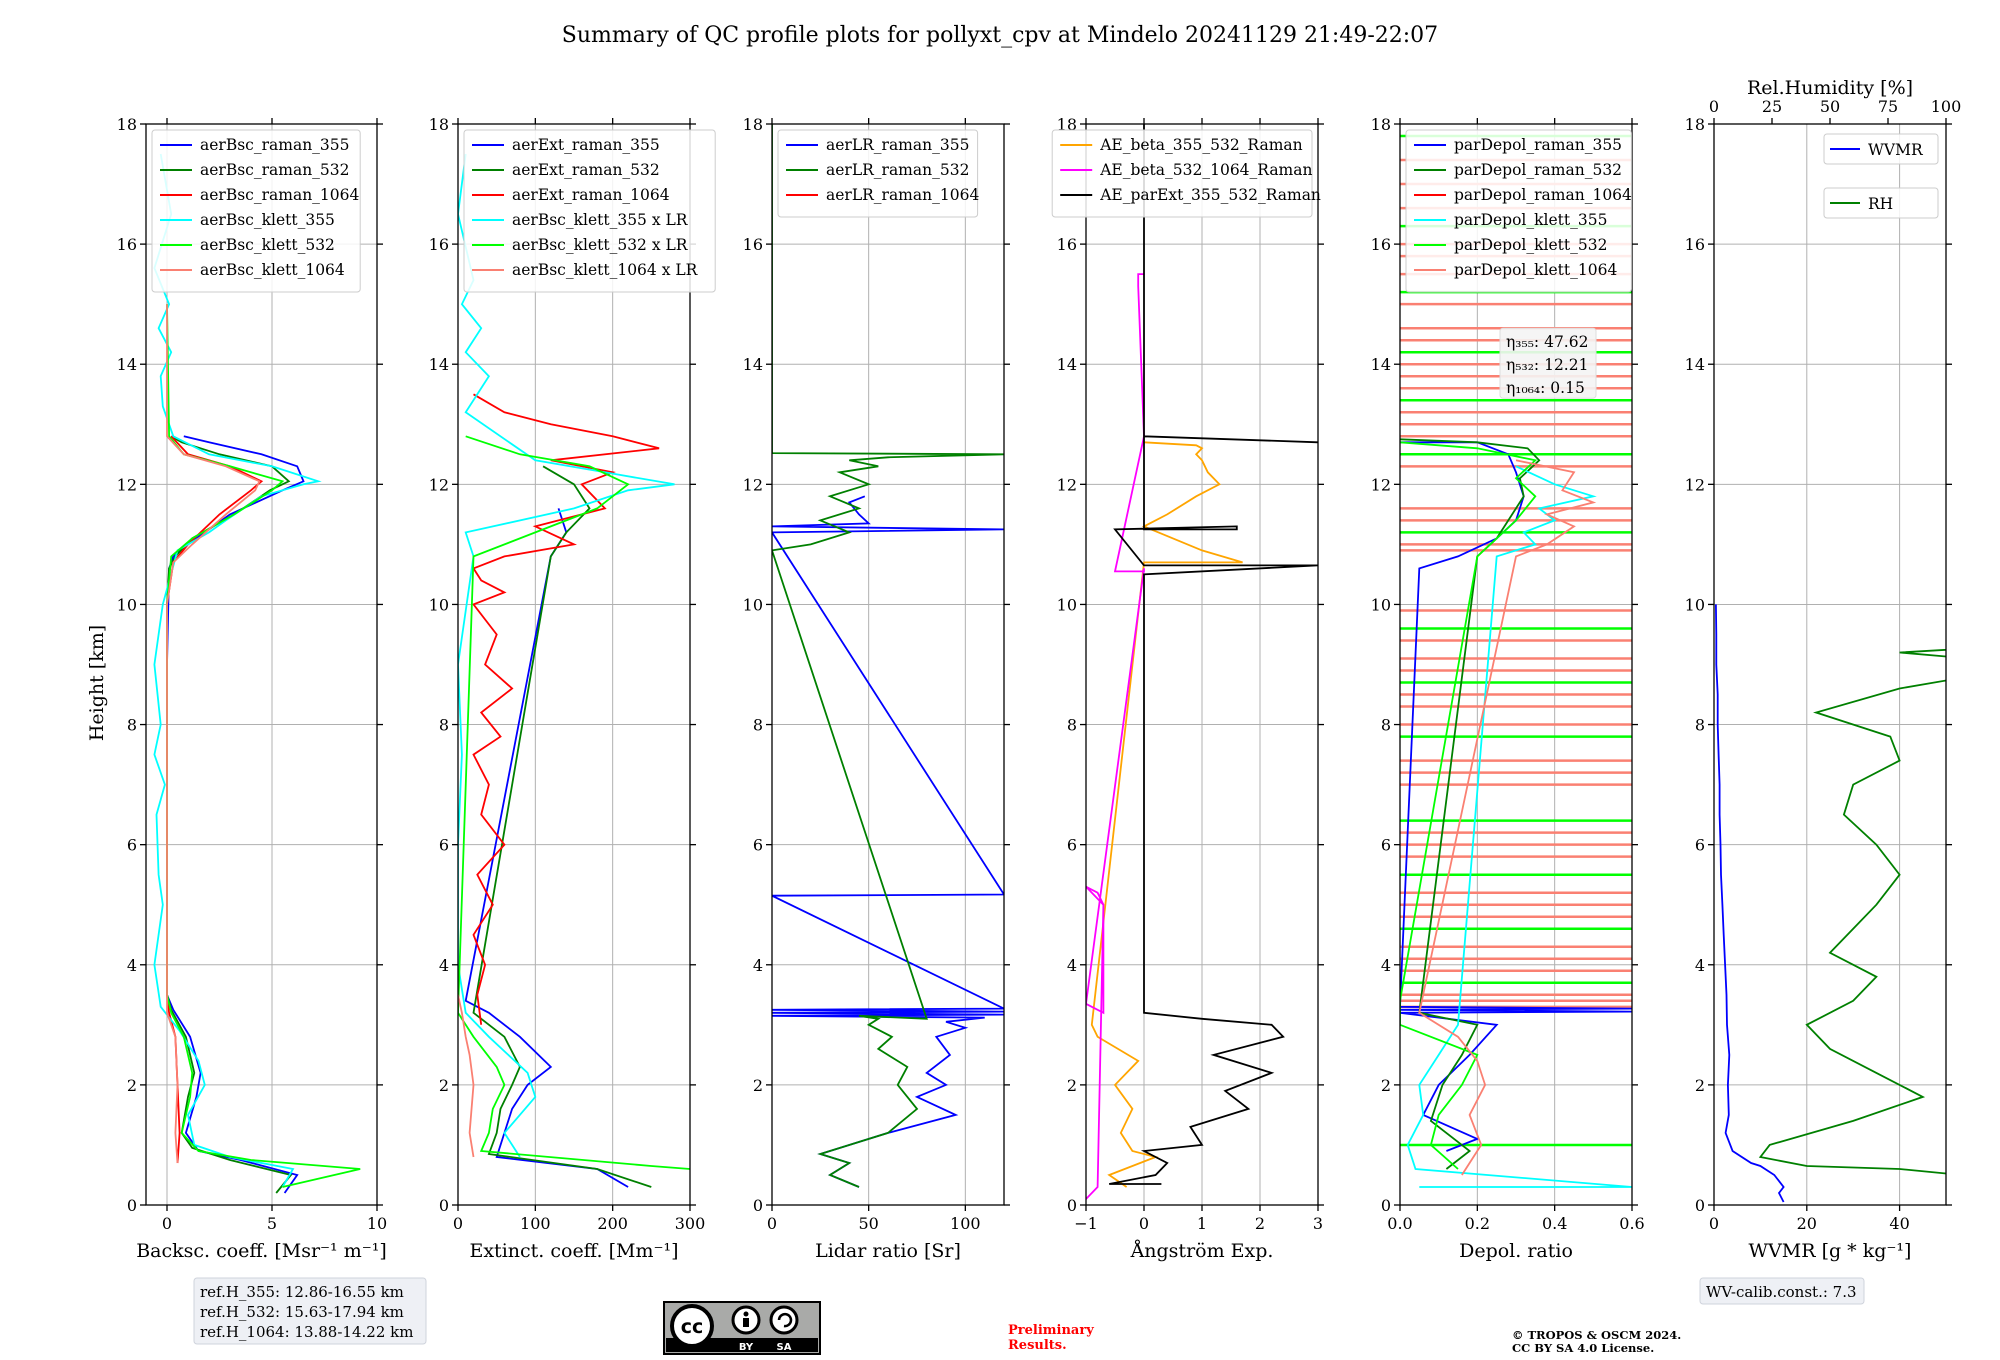 Image resolution: width=2000 pixels, height=1360 pixels. I want to click on cc-license-badge: cc BY SA, so click(742, 1328).